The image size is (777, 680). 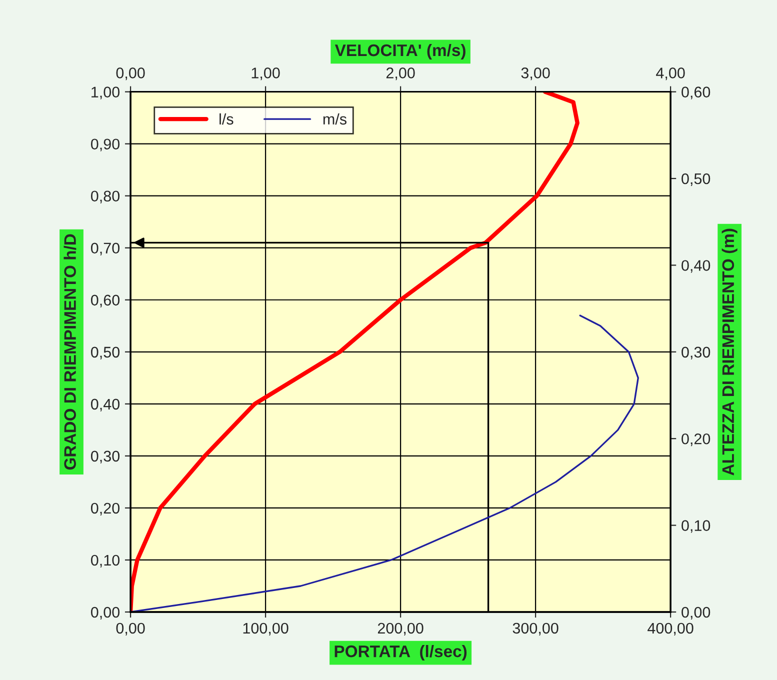 What do you see at coordinates (265, 629) in the screenshot?
I see `x-tick-label: 100,00` at bounding box center [265, 629].